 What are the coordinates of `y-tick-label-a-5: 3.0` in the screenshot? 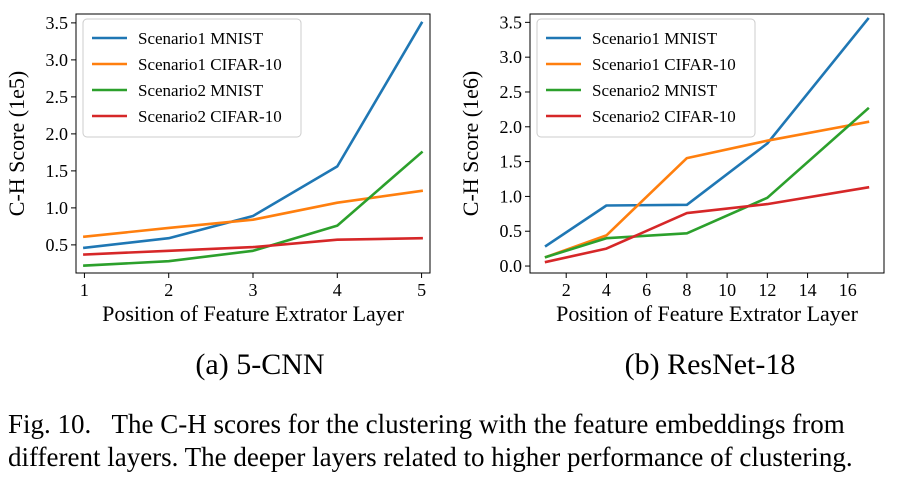 It's located at (57, 60).